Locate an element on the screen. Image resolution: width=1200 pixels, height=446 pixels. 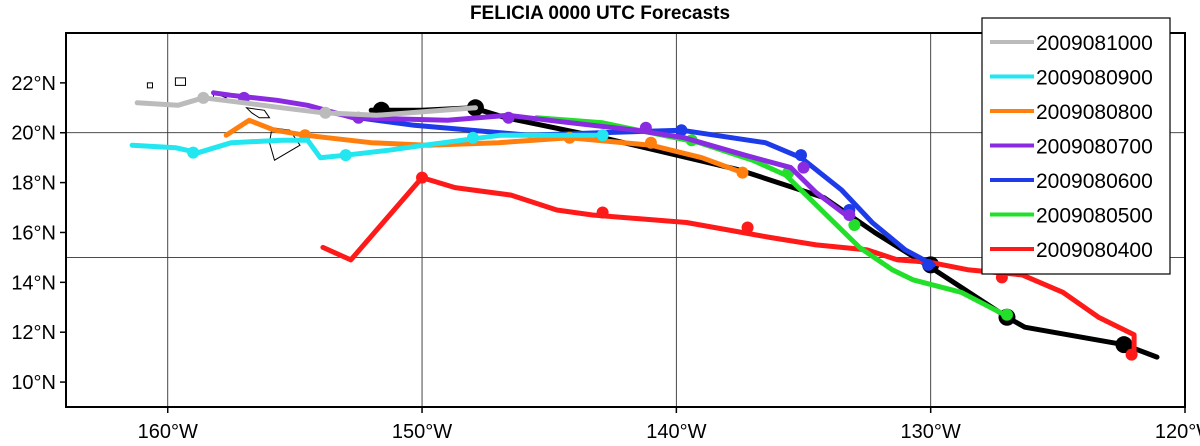
legend-label: 2009080900 is located at coordinates (1094, 78).